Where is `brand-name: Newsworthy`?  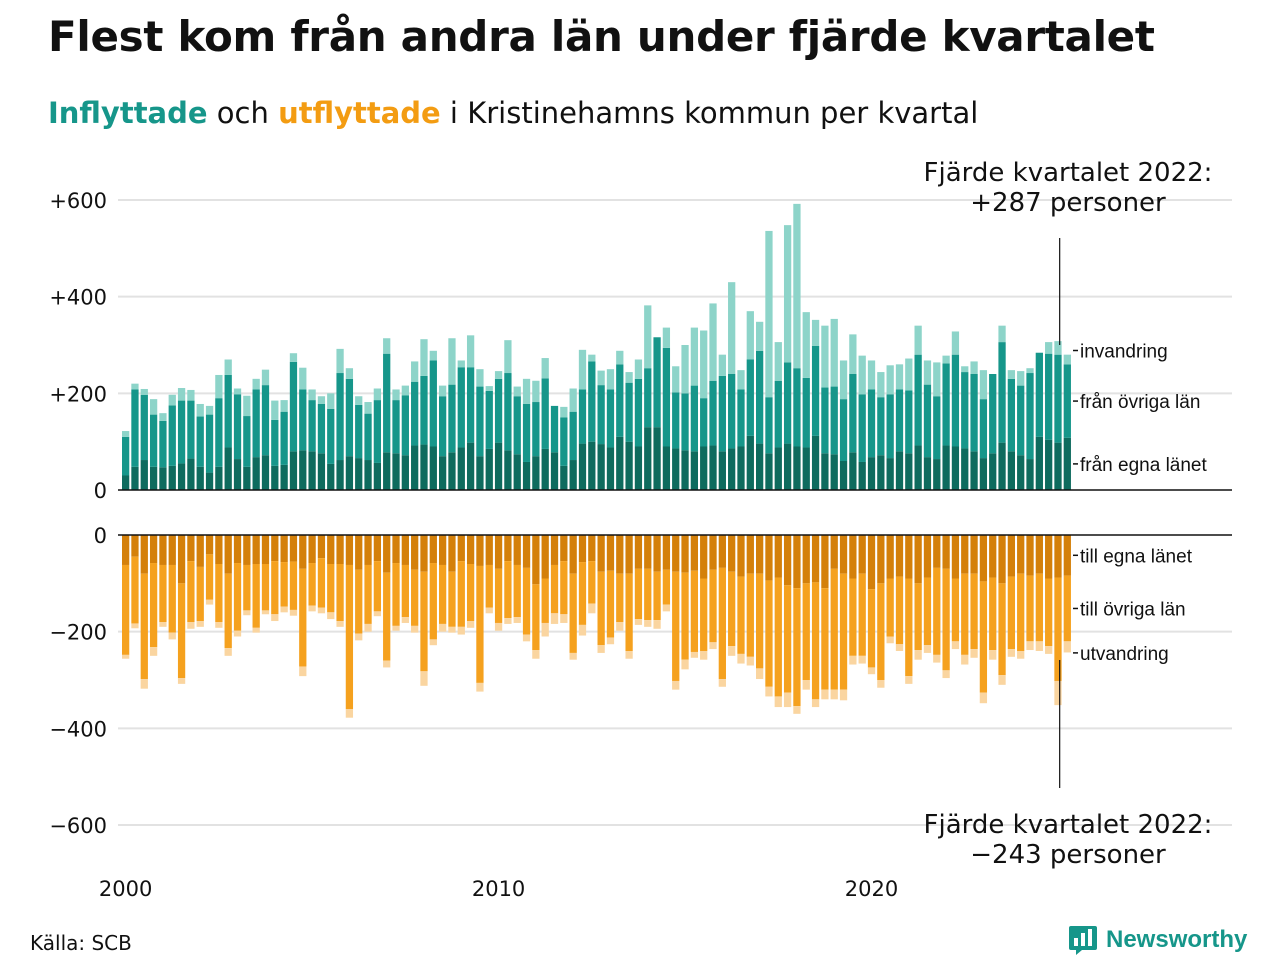 brand-name: Newsworthy is located at coordinates (1177, 939).